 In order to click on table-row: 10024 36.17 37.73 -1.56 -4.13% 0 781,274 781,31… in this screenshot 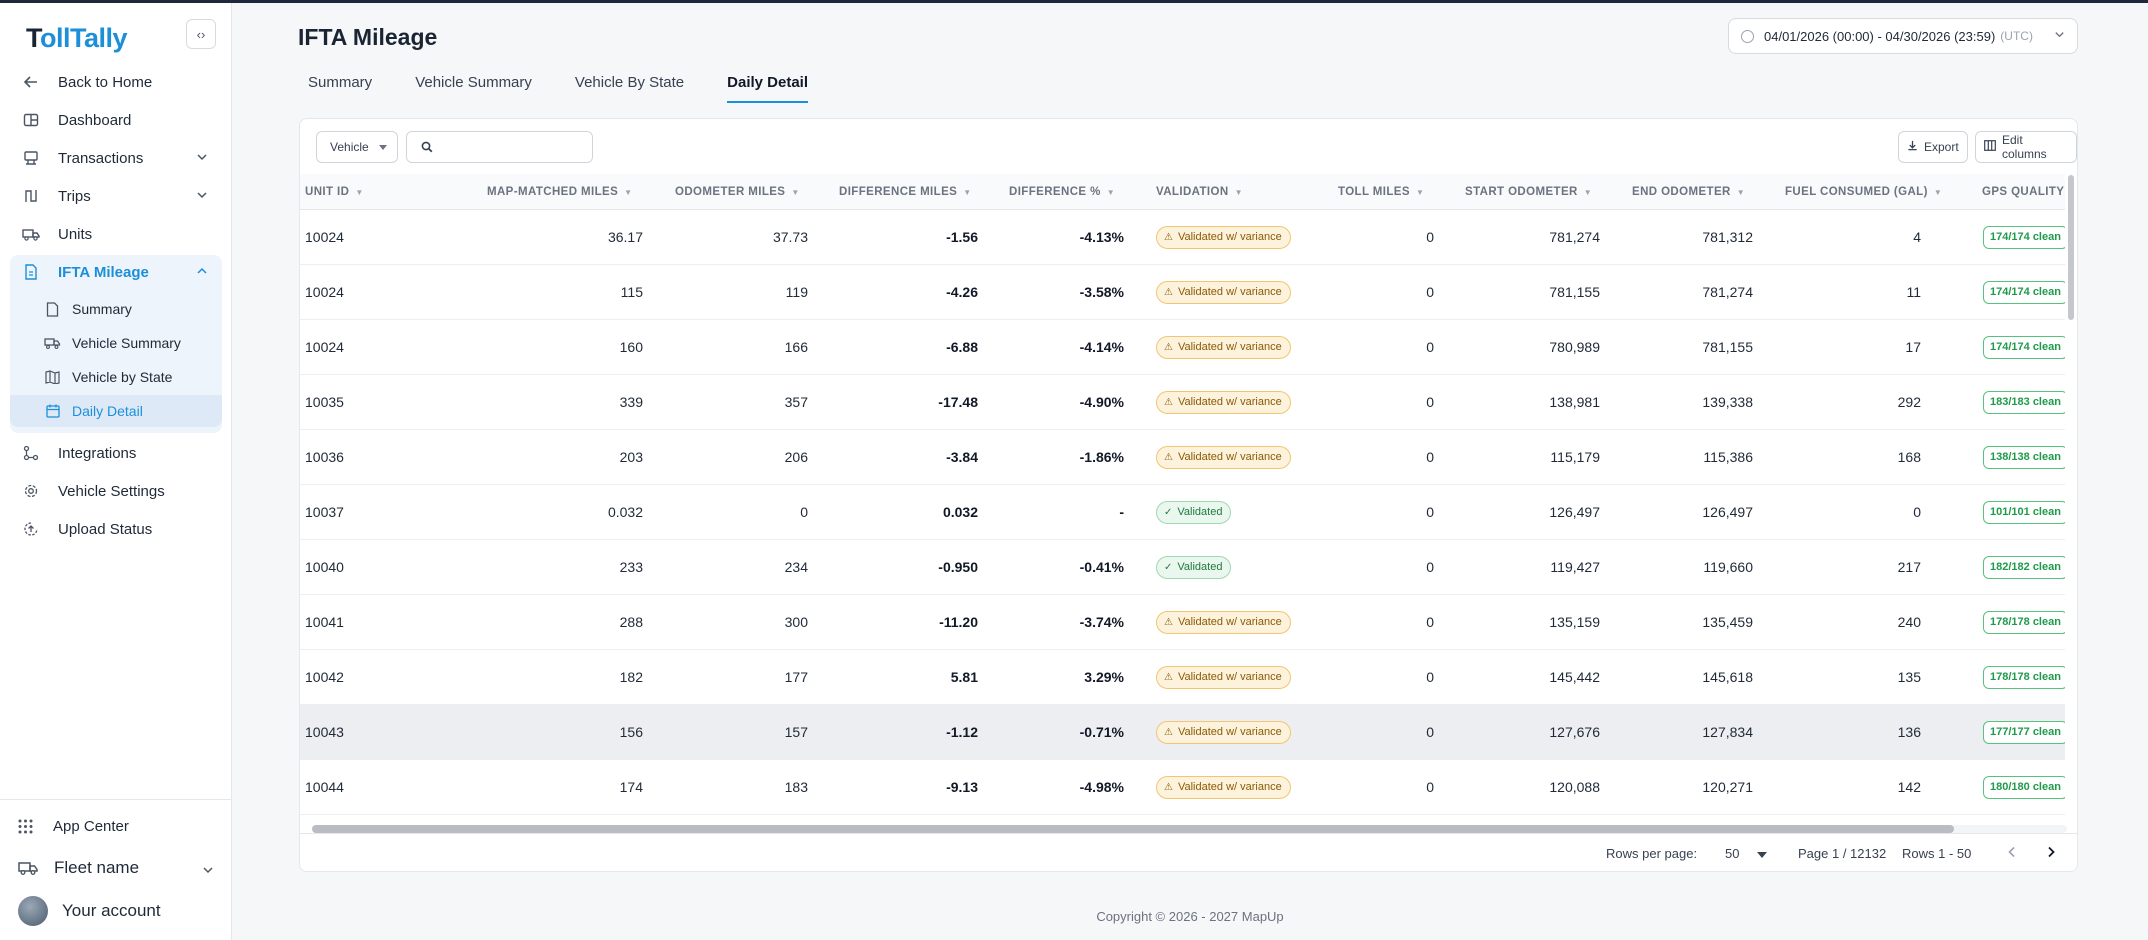, I will do `click(1187, 237)`.